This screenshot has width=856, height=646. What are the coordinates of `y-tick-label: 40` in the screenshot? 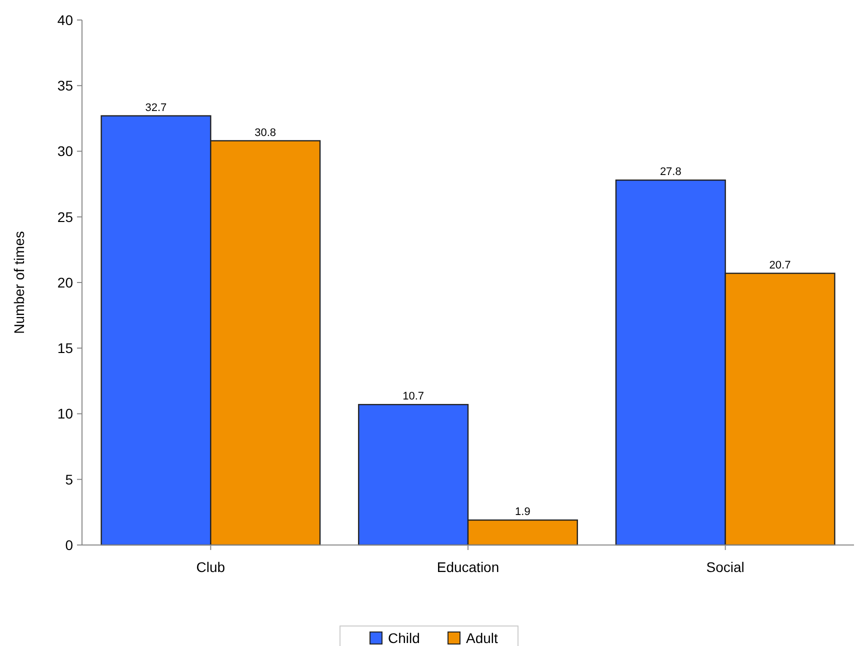 It's located at (65, 20).